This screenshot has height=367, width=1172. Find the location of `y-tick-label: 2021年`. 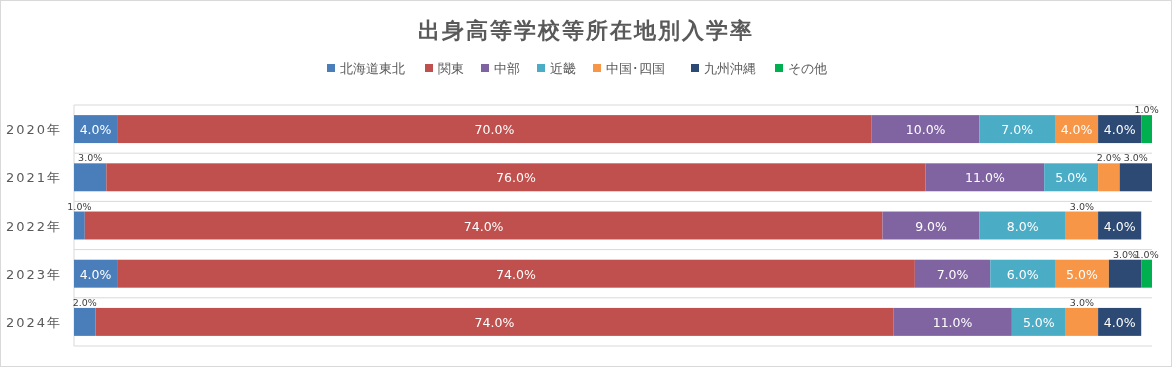

y-tick-label: 2021年 is located at coordinates (33, 178).